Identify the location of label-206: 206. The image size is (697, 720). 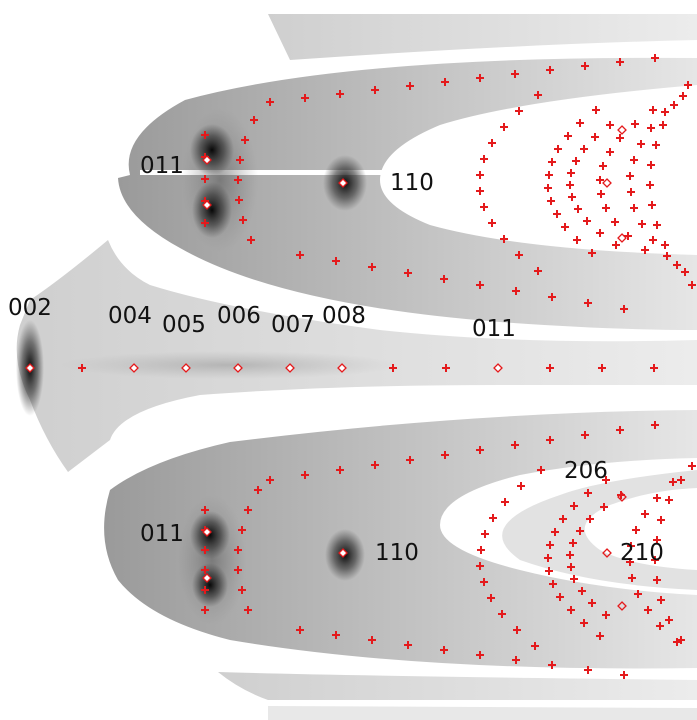
(586, 471).